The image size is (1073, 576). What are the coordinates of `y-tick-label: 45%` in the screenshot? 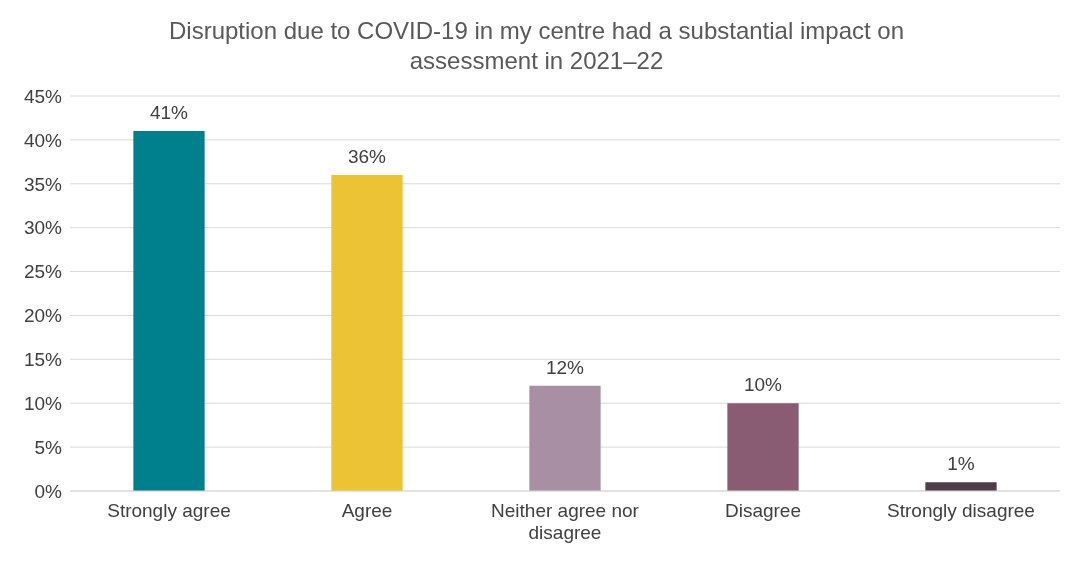 It's located at (43, 96).